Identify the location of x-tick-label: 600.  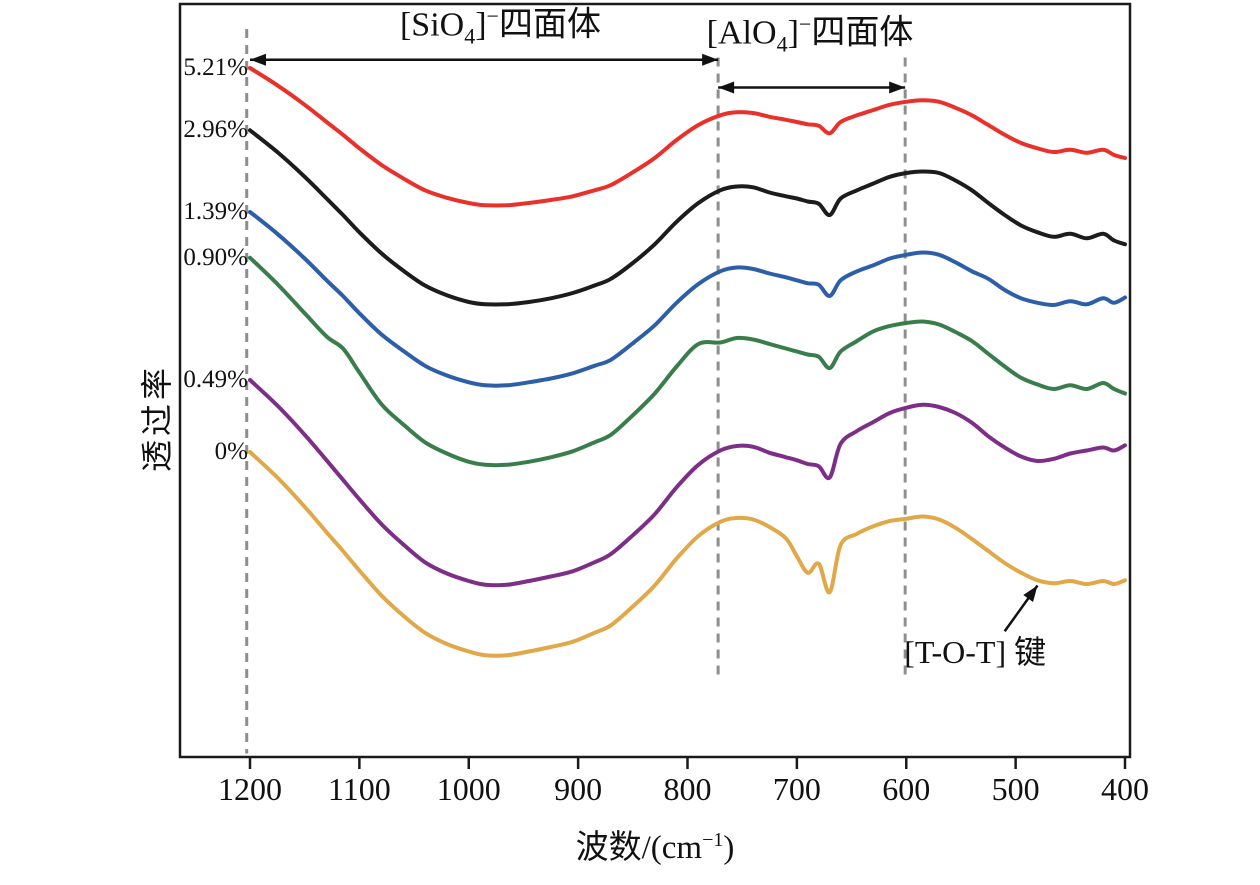
(906, 789).